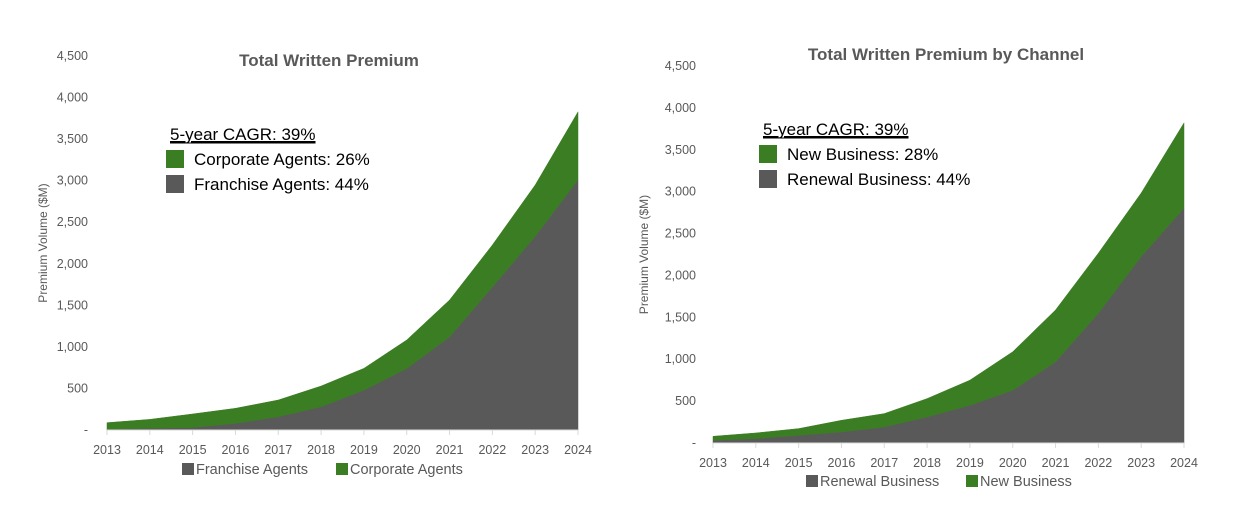  What do you see at coordinates (252, 470) in the screenshot?
I see `legend-label: Franchise Agents` at bounding box center [252, 470].